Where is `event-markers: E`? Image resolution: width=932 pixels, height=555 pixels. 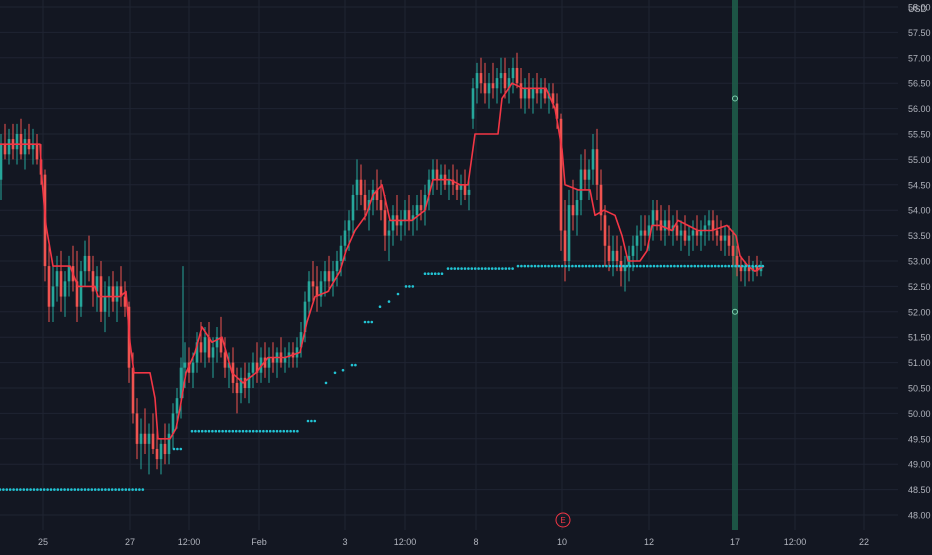
event-markers: E is located at coordinates (563, 520).